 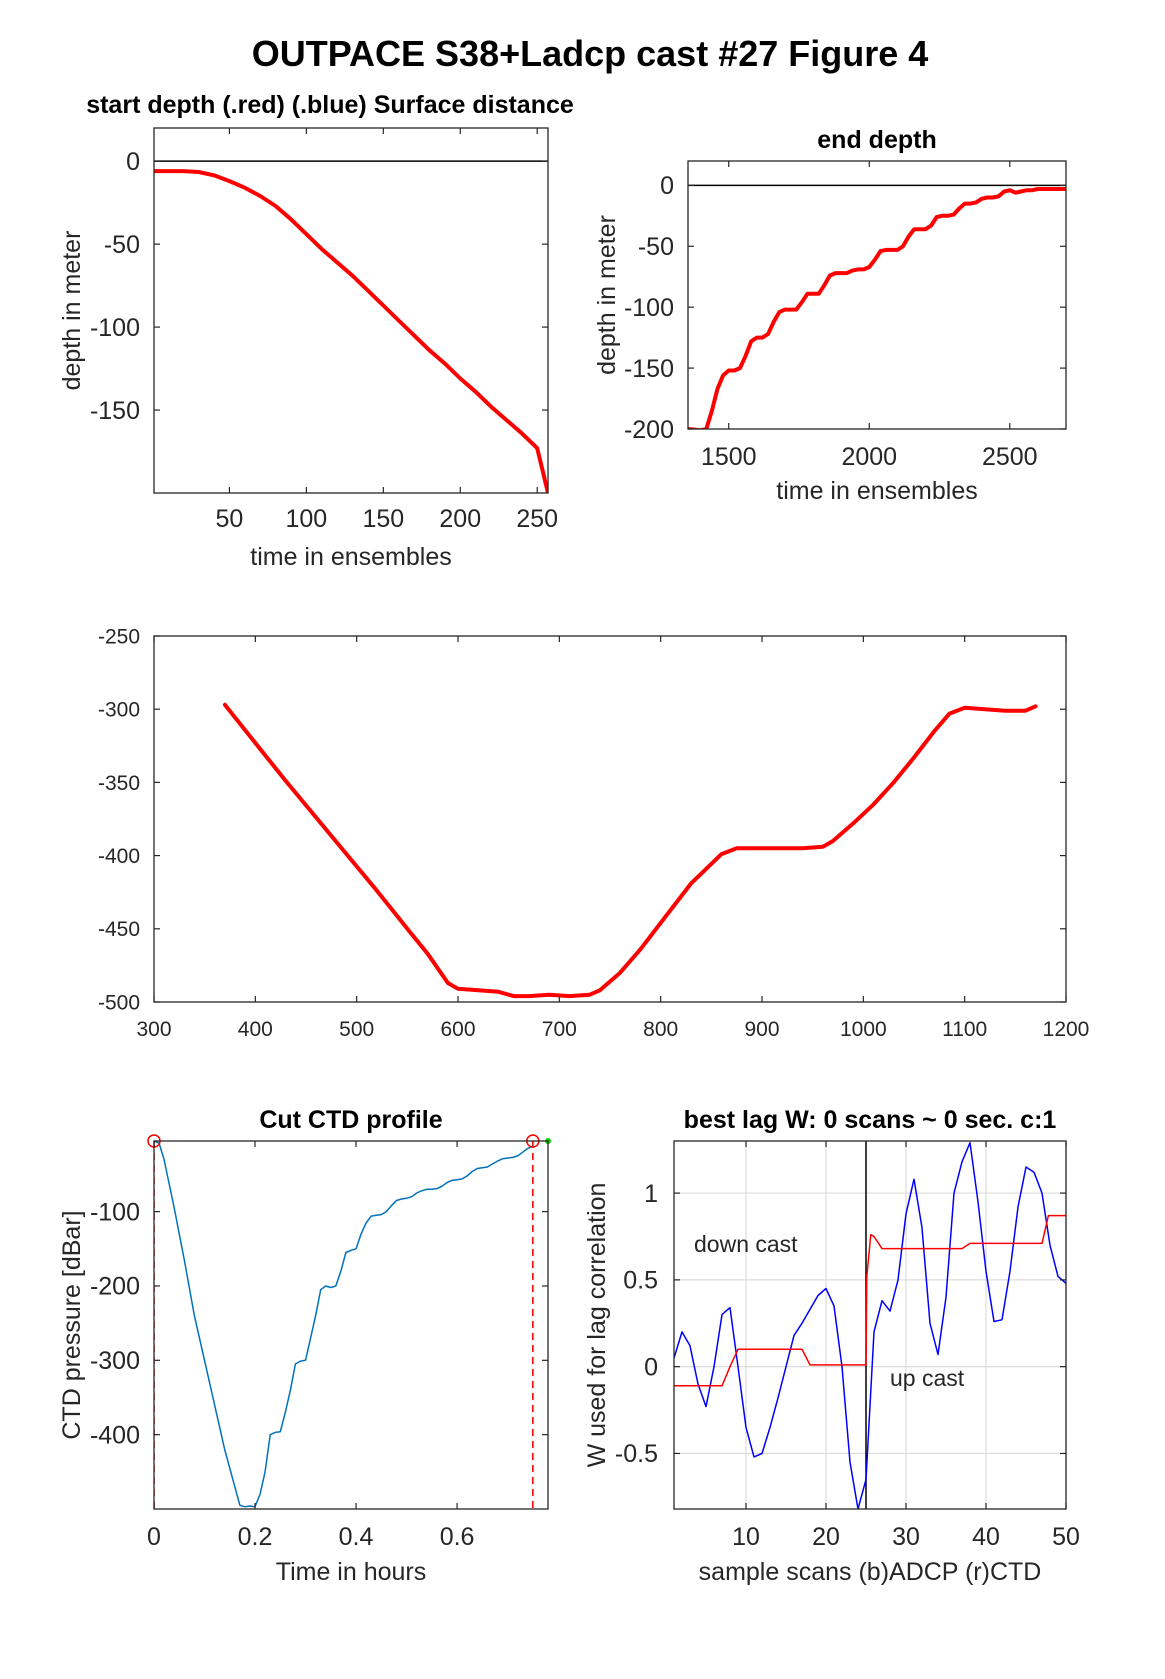 What do you see at coordinates (119, 636) in the screenshot?
I see `y-tick-label: -250` at bounding box center [119, 636].